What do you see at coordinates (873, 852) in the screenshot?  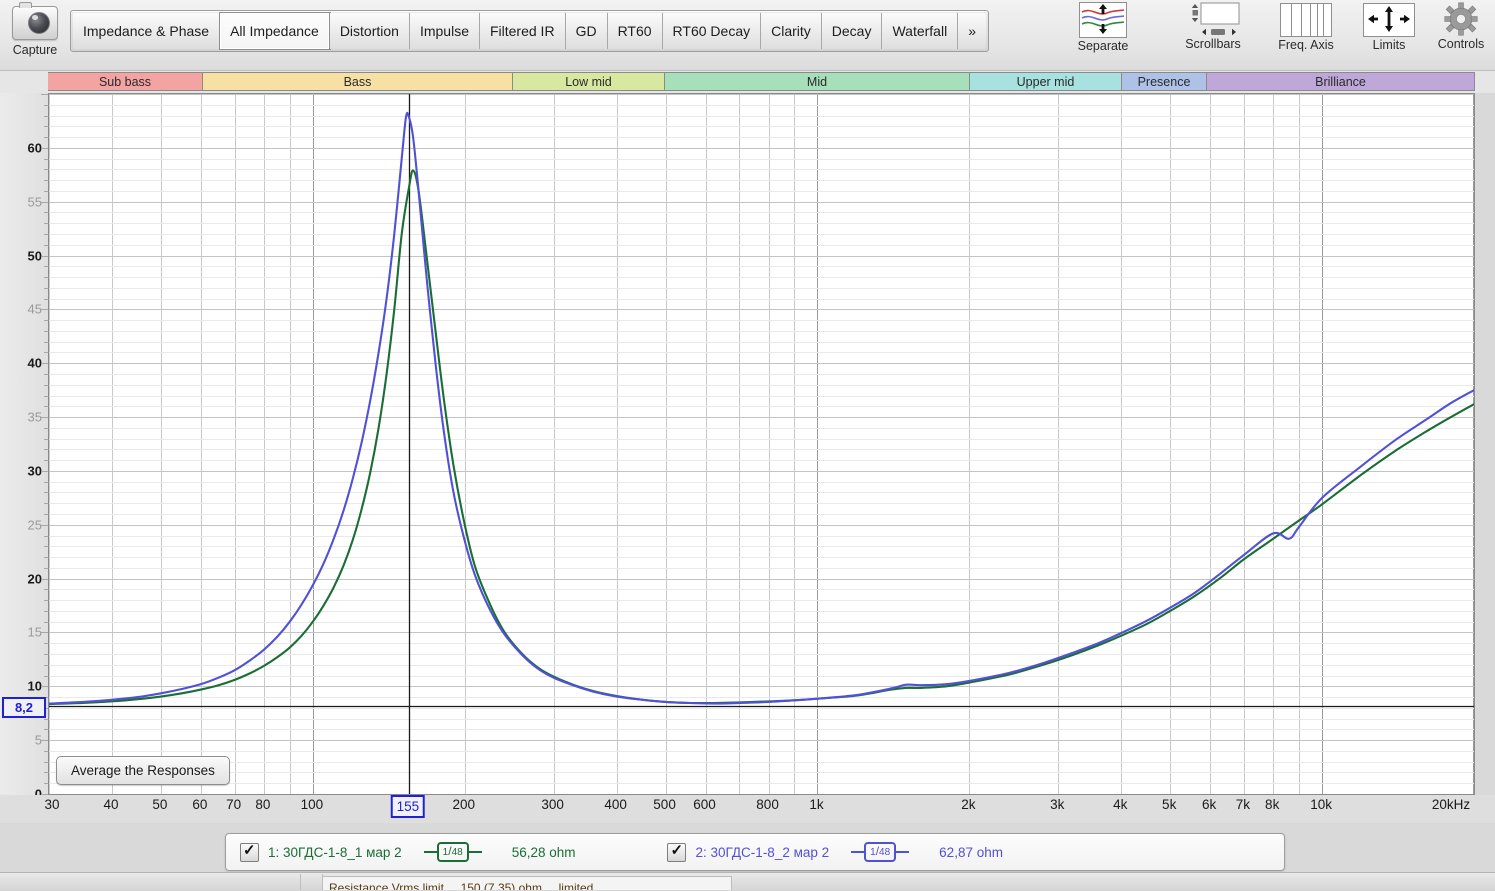 I see `smoothing-numerator-2: 1` at bounding box center [873, 852].